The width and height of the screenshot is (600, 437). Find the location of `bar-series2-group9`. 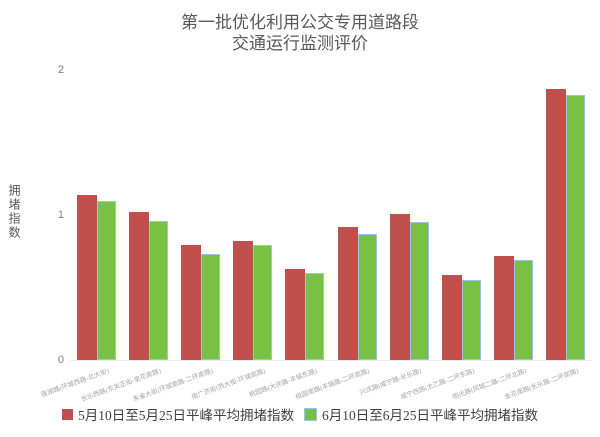

bar-series2-group9 is located at coordinates (524, 310).